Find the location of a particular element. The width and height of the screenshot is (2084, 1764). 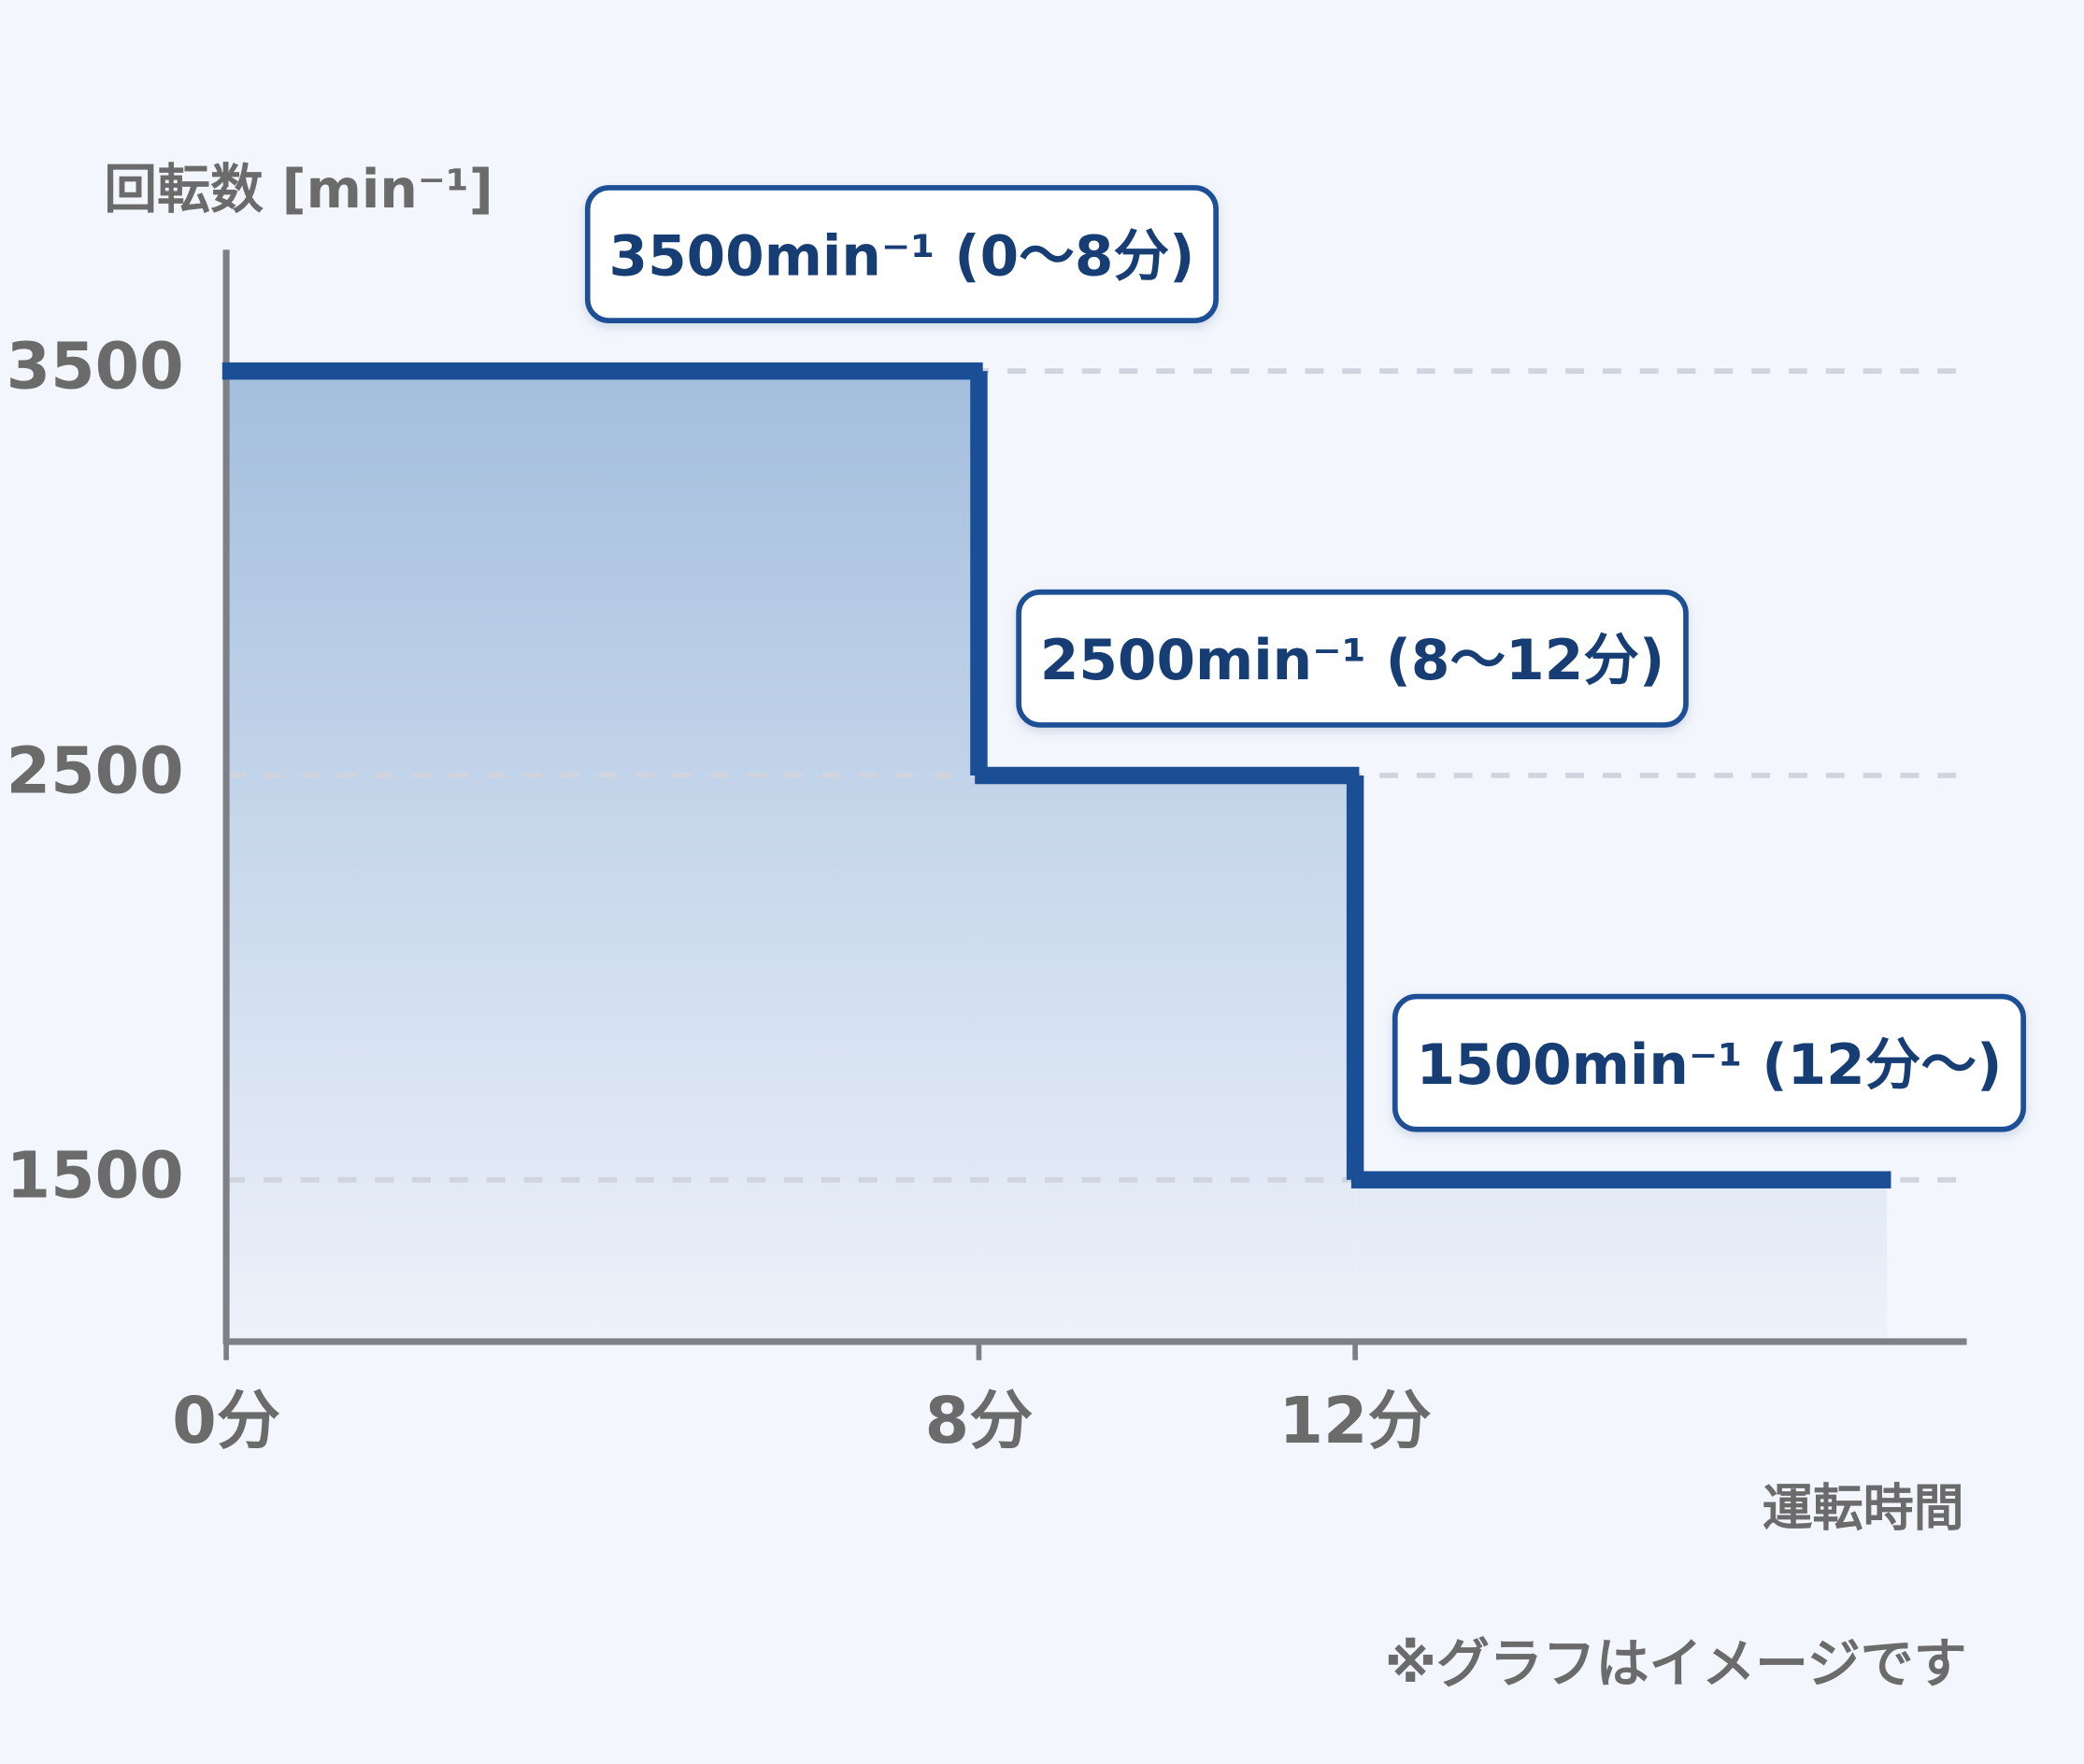

annotation: 1500min⁻¹ (12分〜) is located at coordinates (1709, 1062).